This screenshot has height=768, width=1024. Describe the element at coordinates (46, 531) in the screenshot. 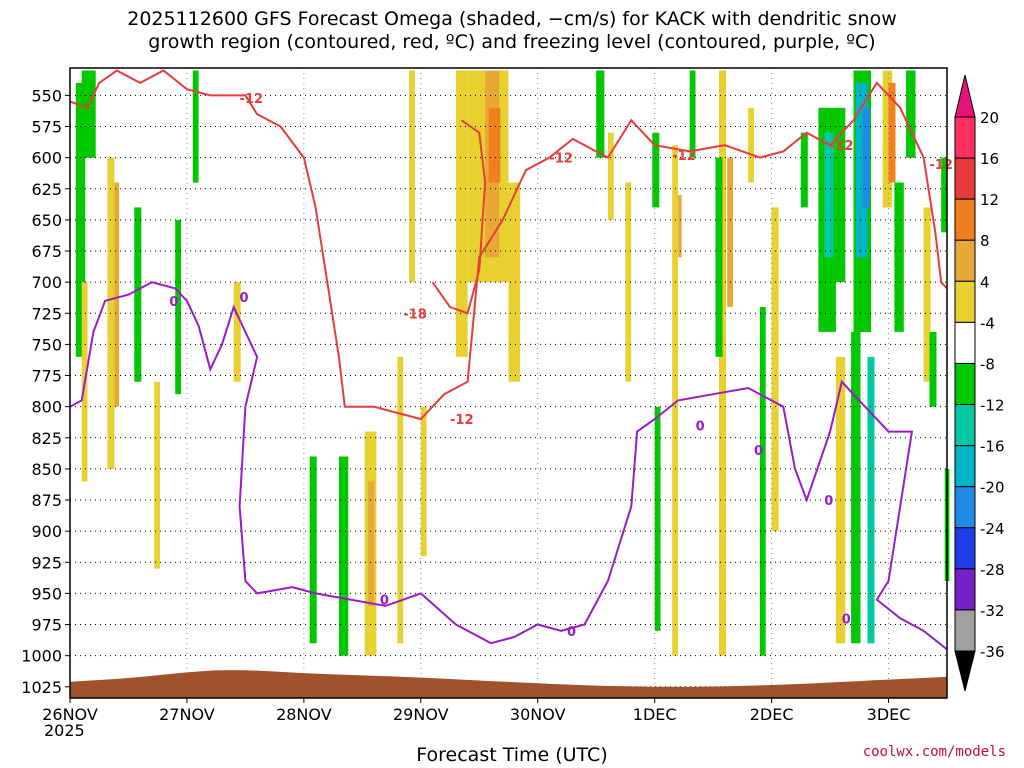

I see `y-tick-label: 900` at that location.